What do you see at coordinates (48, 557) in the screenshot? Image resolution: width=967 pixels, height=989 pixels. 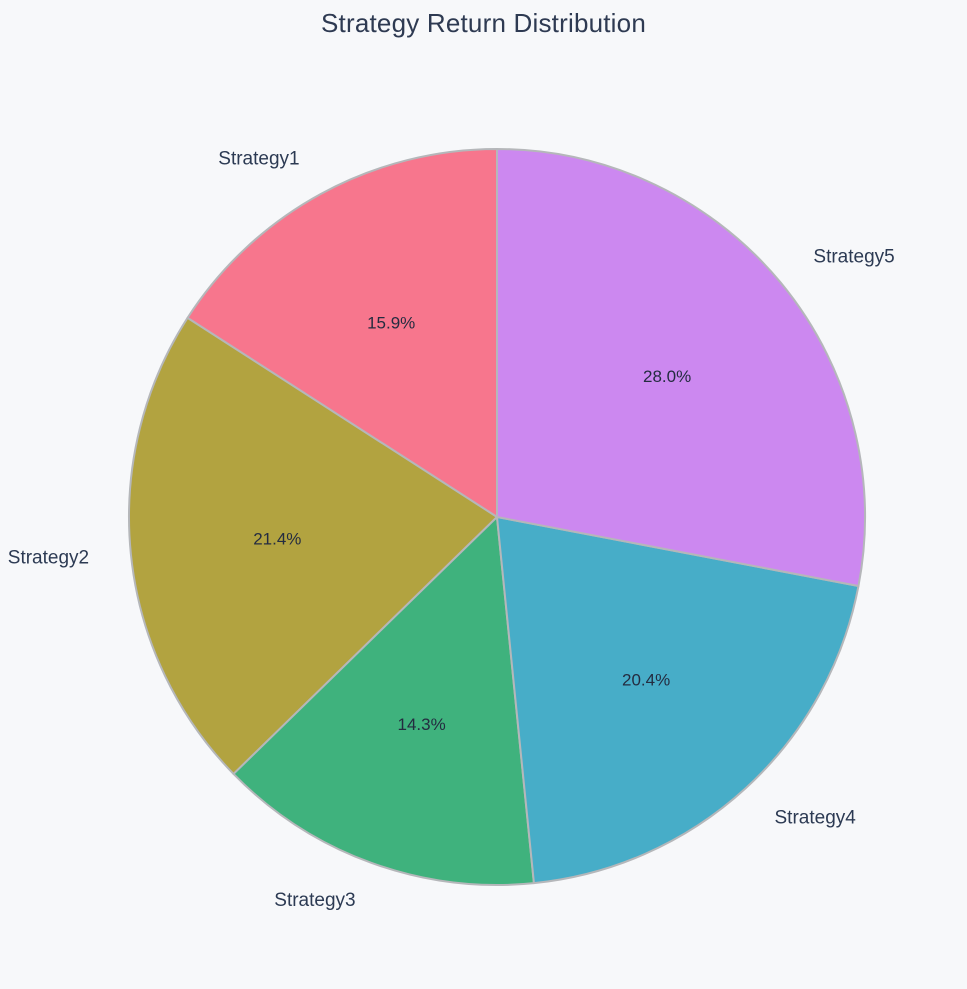 I see `slice-label-strategy2: Strategy2` at bounding box center [48, 557].